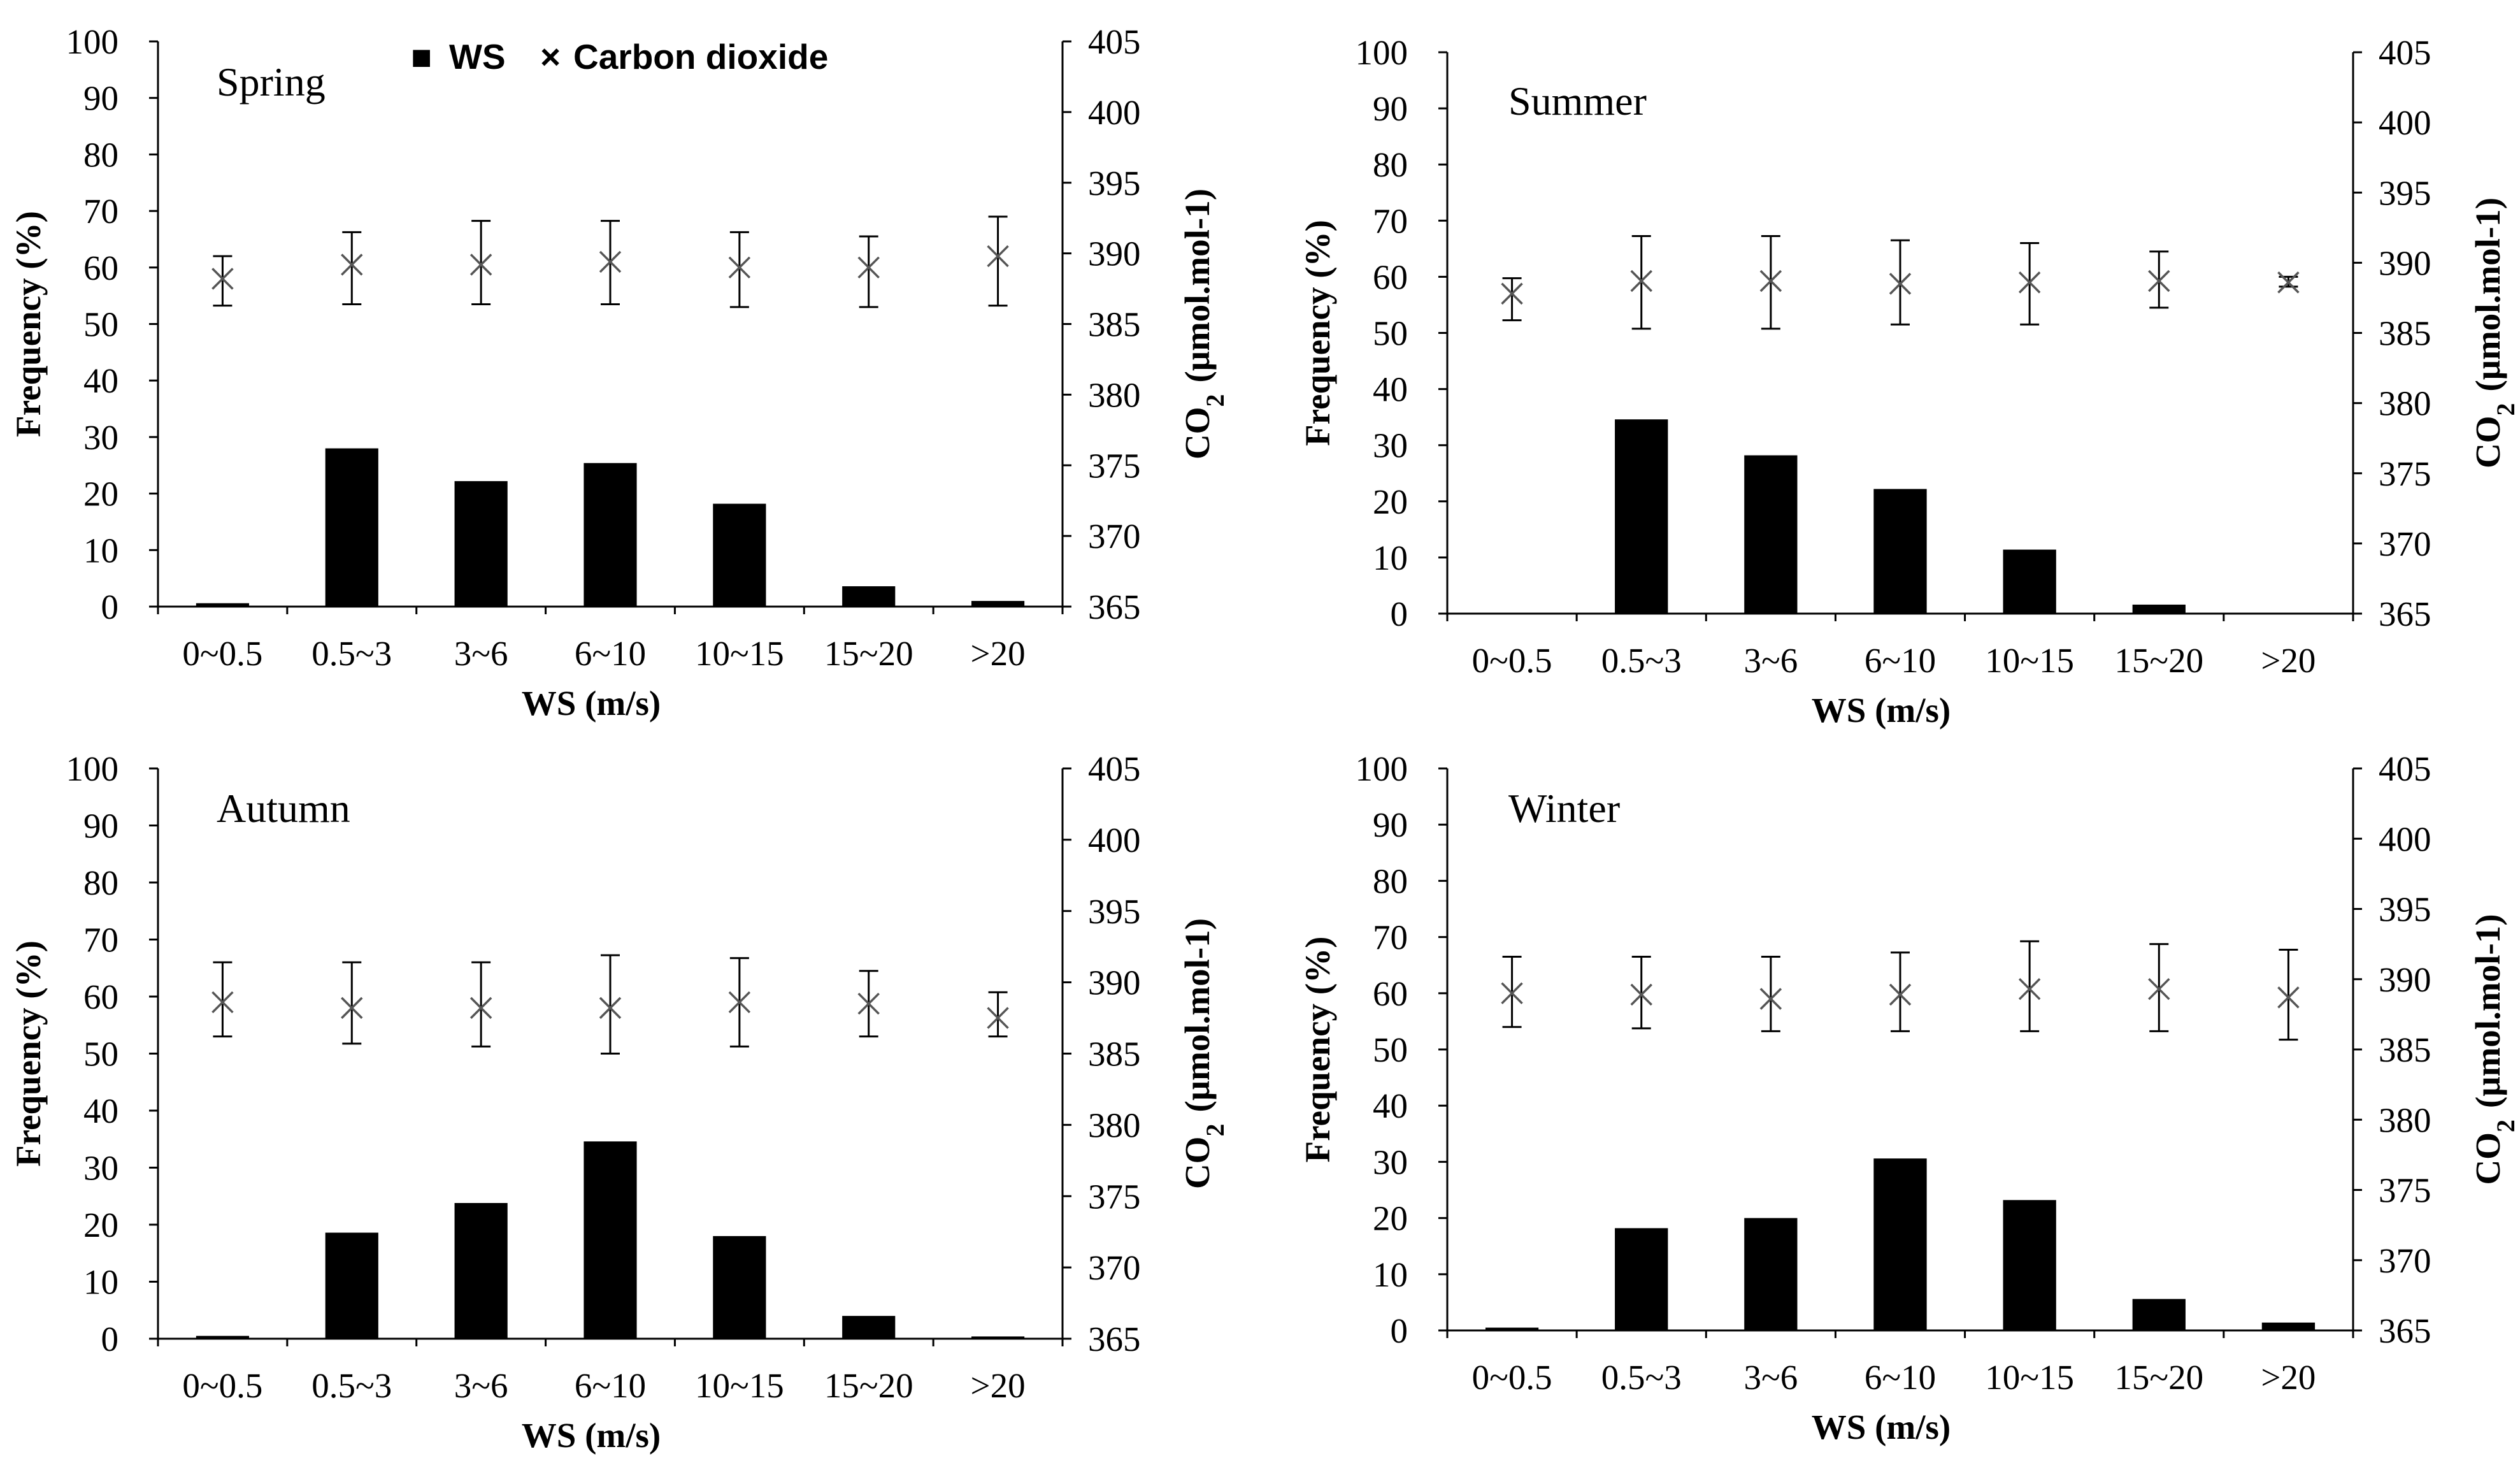 The height and width of the screenshot is (1477, 2520). Describe the element at coordinates (351, 653) in the screenshot. I see `x-tick-label: 0.5~3` at that location.